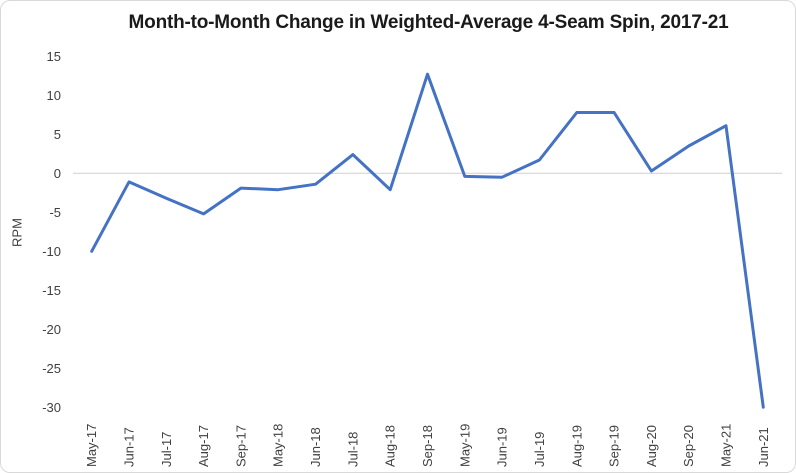 The width and height of the screenshot is (796, 473). I want to click on x-axis-tick-label: Aug-20, so click(651, 446).